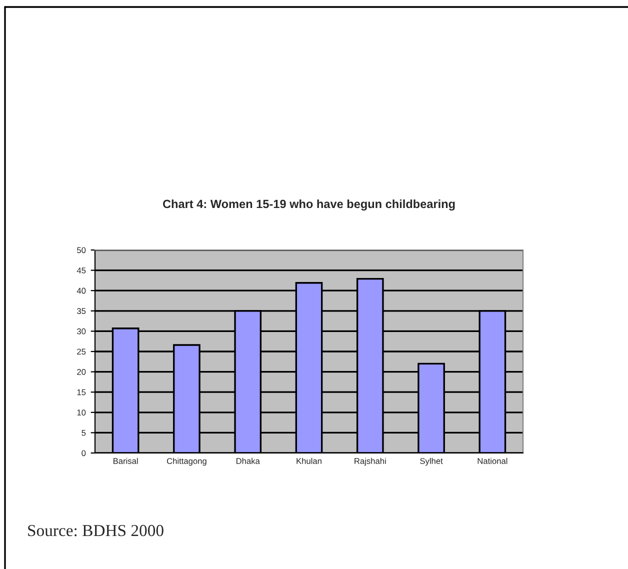 This screenshot has width=628, height=569. What do you see at coordinates (84, 433) in the screenshot?
I see `y-tick-label: 5` at bounding box center [84, 433].